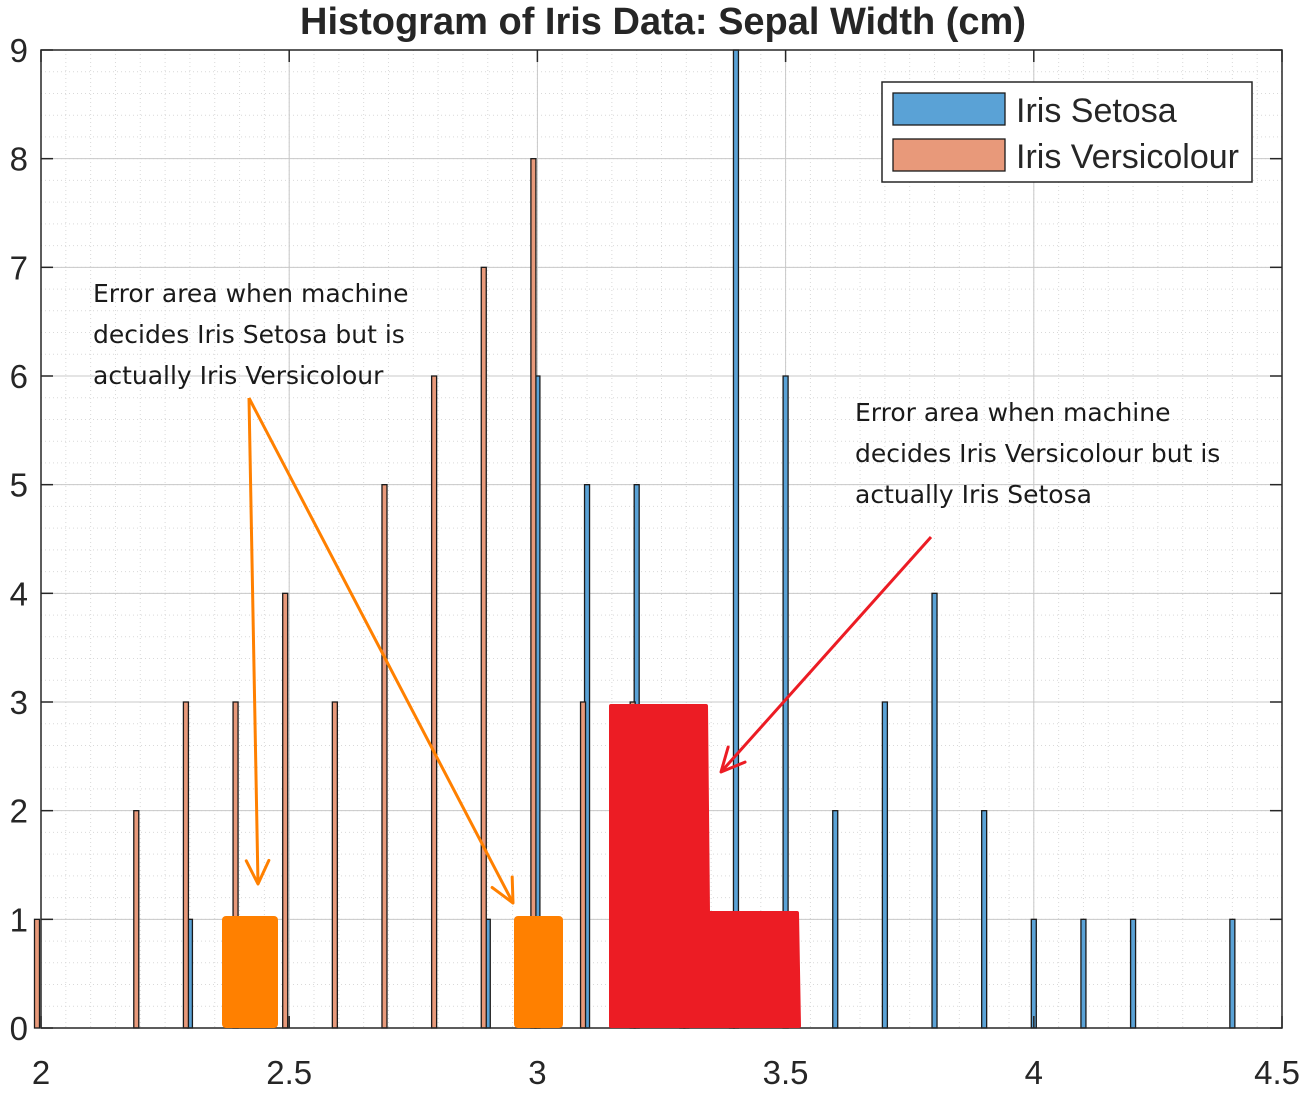 The image size is (1312, 1098). I want to click on x-tick-label: 3, so click(537, 1072).